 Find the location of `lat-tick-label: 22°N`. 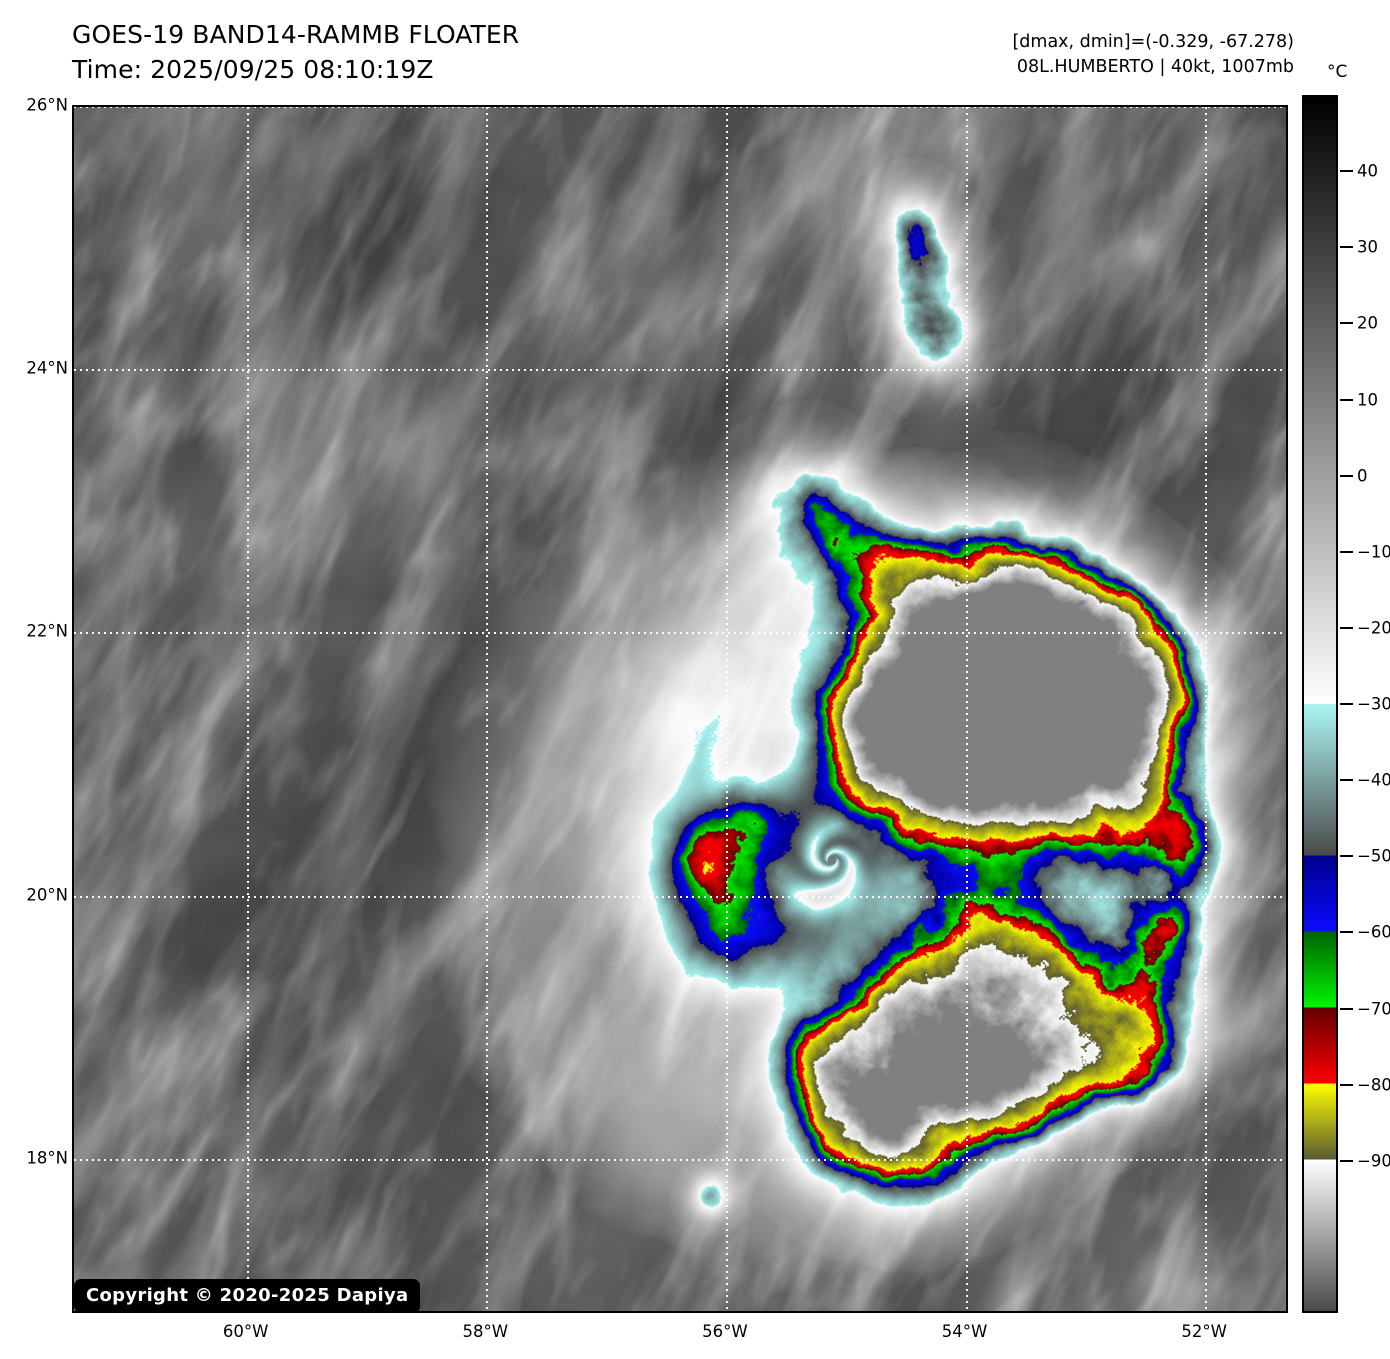

lat-tick-label: 22°N is located at coordinates (47, 631).